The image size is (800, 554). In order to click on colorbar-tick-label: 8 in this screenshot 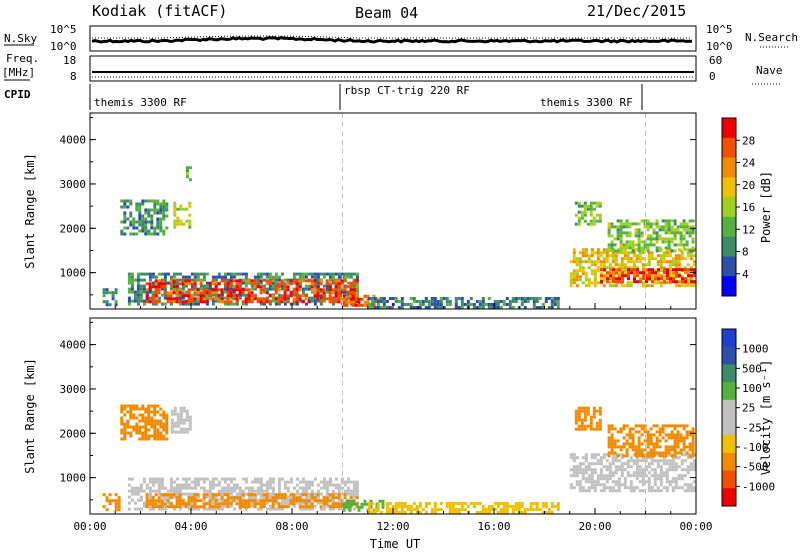, I will do `click(745, 252)`.